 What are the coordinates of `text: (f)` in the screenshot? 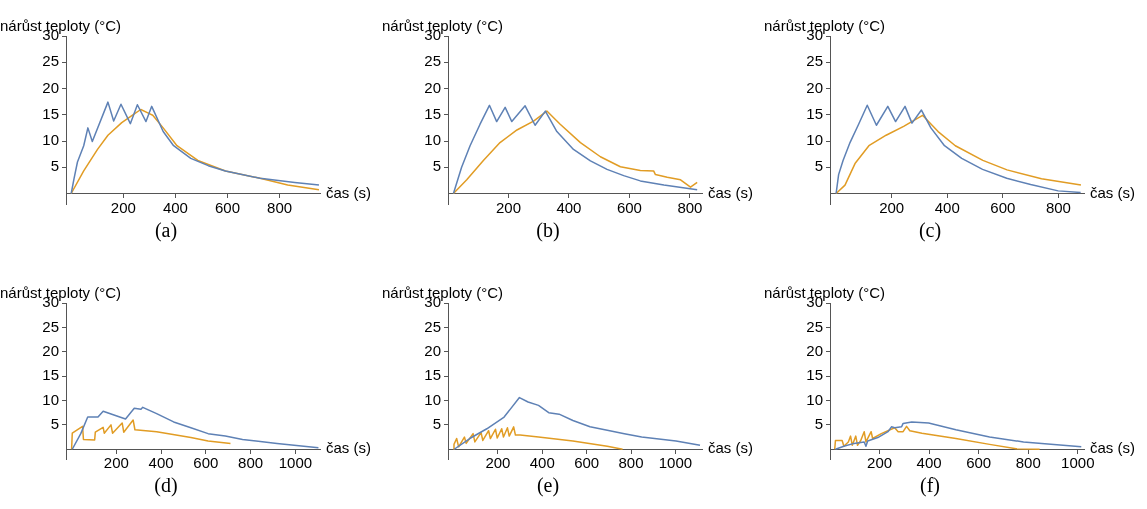 It's located at (930, 486).